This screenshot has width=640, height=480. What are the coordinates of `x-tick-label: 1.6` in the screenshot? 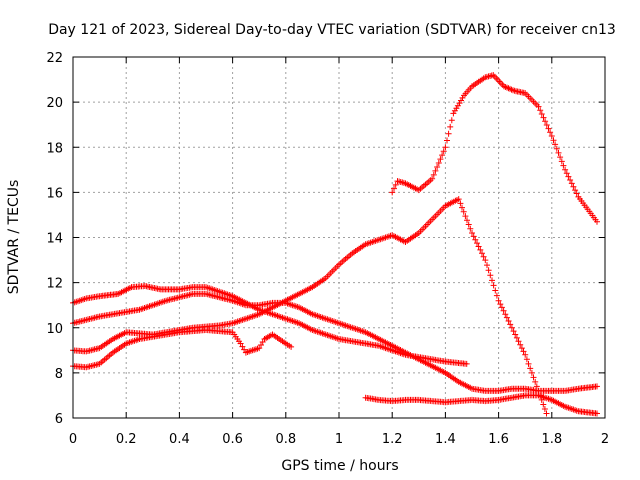 It's located at (498, 439).